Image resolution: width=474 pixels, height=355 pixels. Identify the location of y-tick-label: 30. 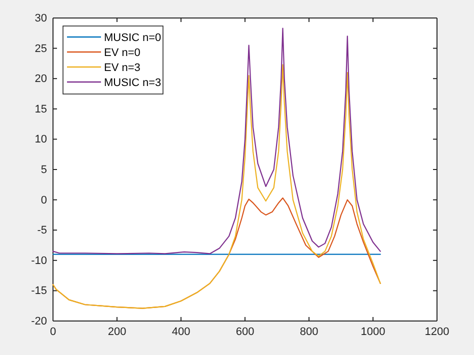
(40, 18).